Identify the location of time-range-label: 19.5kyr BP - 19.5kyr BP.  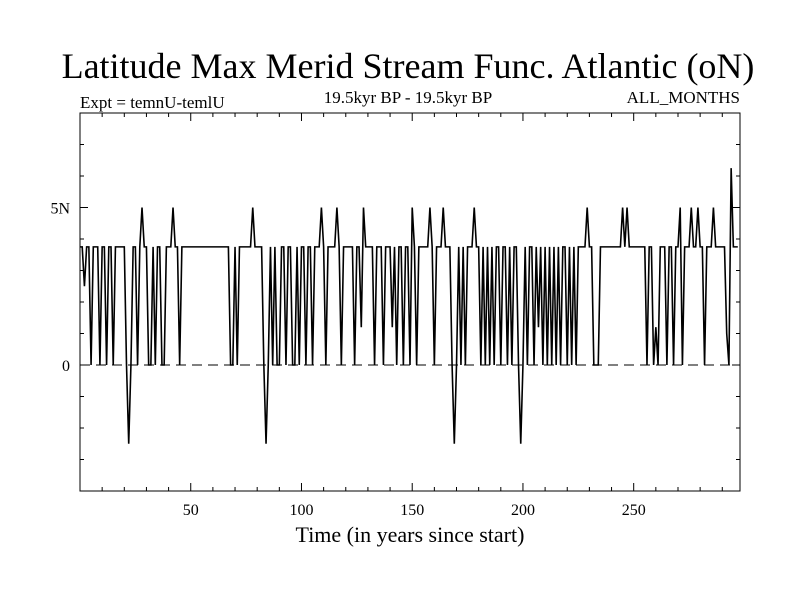
(408, 97).